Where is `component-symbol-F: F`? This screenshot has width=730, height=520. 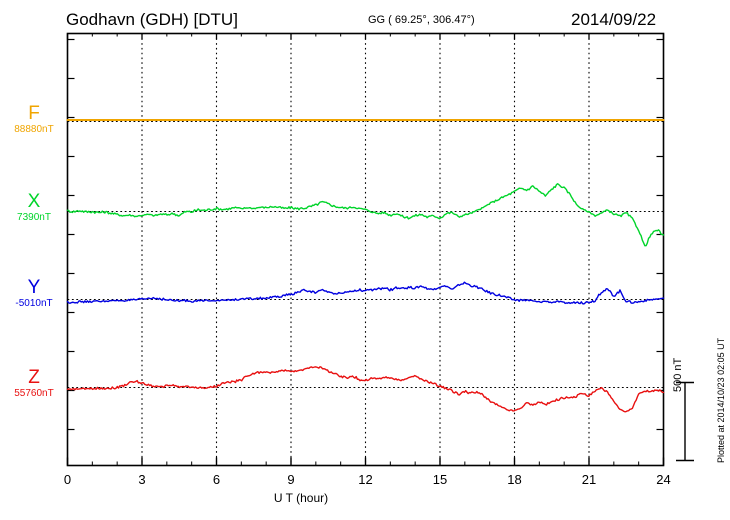 component-symbol-F: F is located at coordinates (34, 113).